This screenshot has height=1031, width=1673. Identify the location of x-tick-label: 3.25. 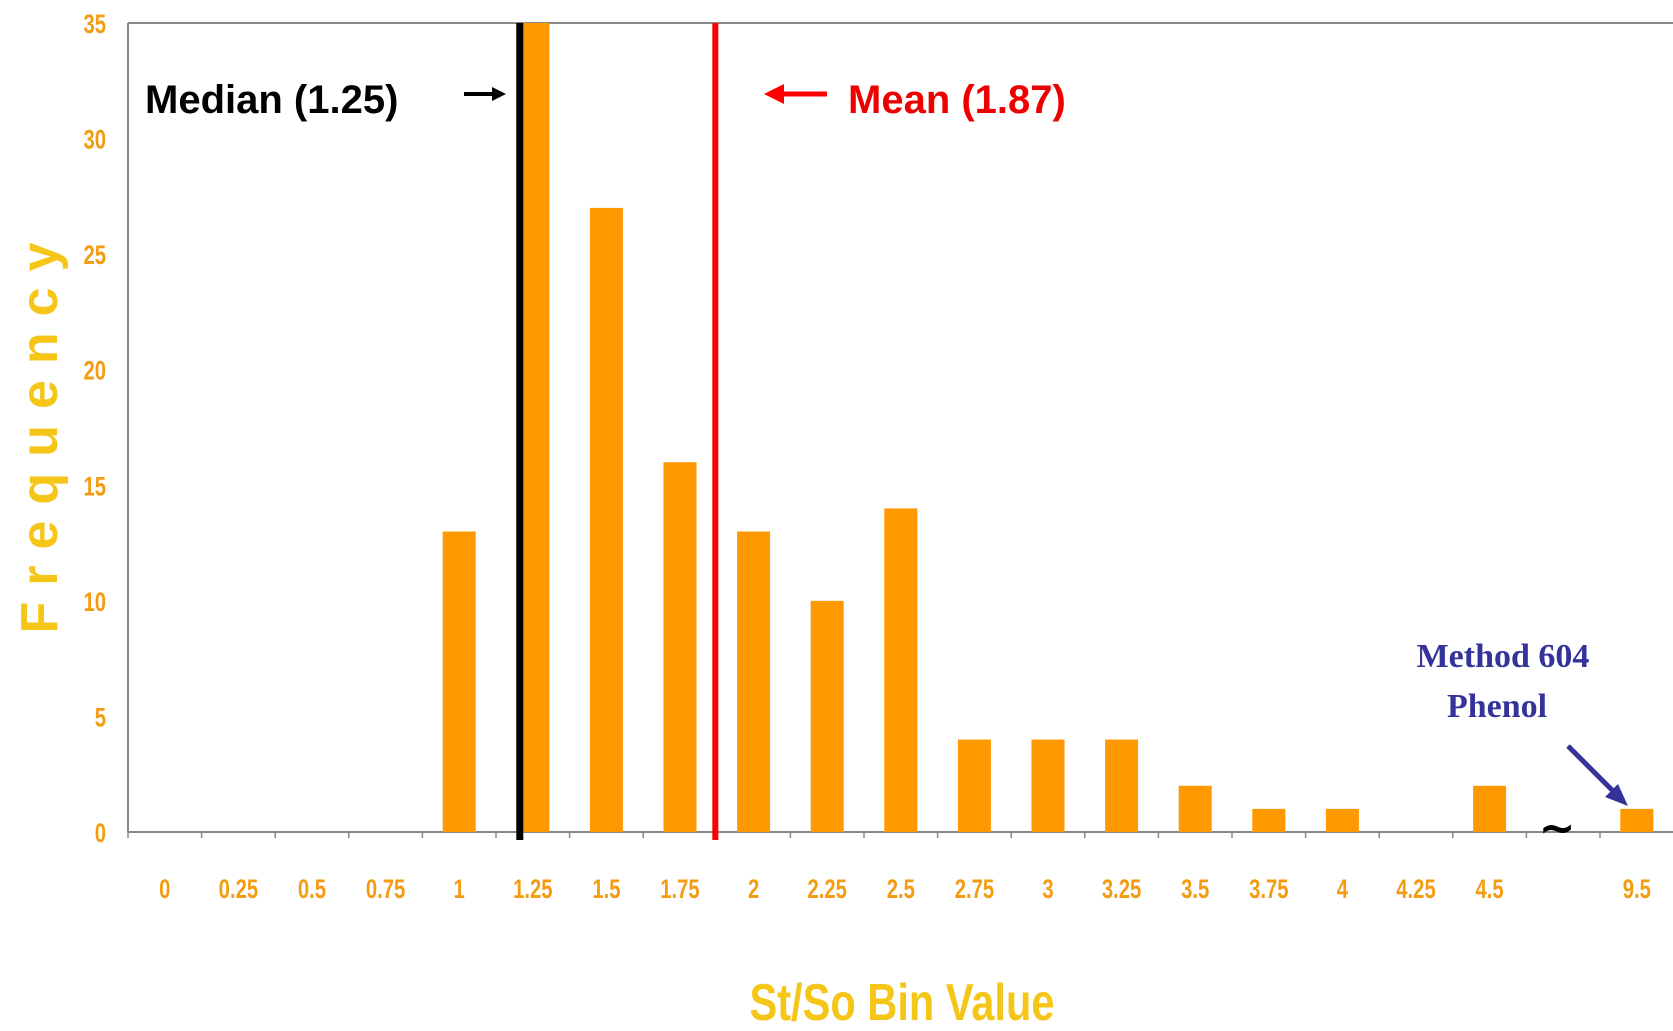
(1121, 889).